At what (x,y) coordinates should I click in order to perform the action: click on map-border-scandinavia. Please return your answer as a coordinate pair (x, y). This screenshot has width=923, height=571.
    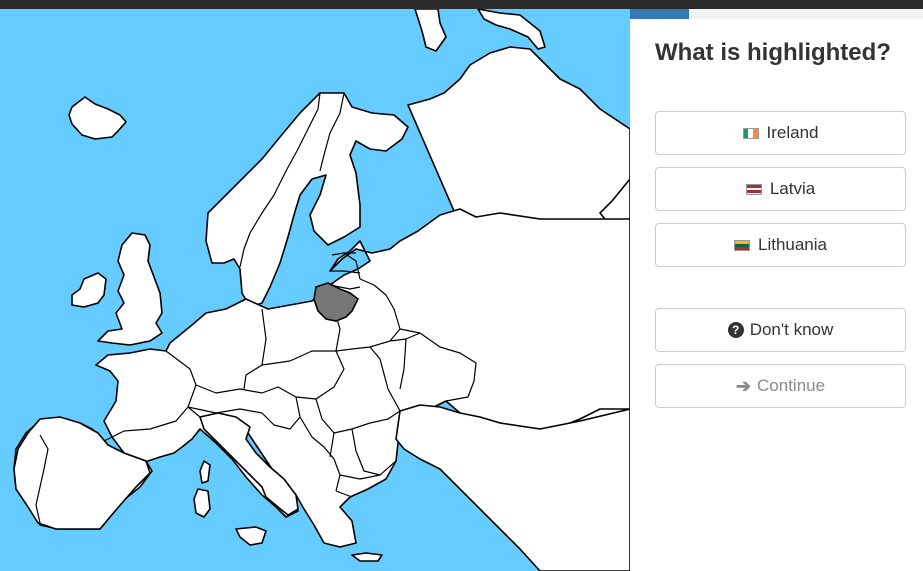
    Looking at the image, I should click on (280, 180).